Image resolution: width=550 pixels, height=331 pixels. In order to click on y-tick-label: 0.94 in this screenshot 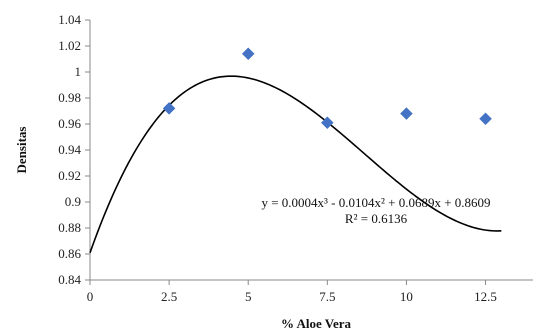, I will do `click(69, 149)`.